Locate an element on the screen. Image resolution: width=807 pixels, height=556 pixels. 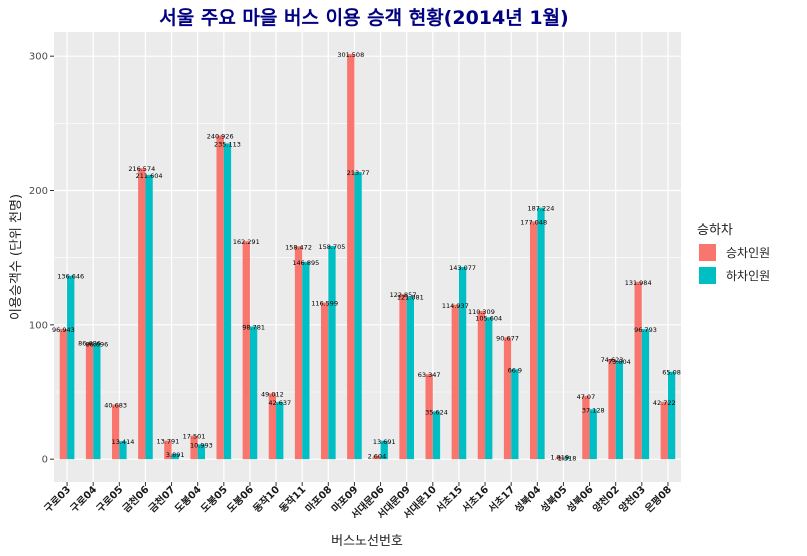
data-label: 42.637 is located at coordinates (279, 403).